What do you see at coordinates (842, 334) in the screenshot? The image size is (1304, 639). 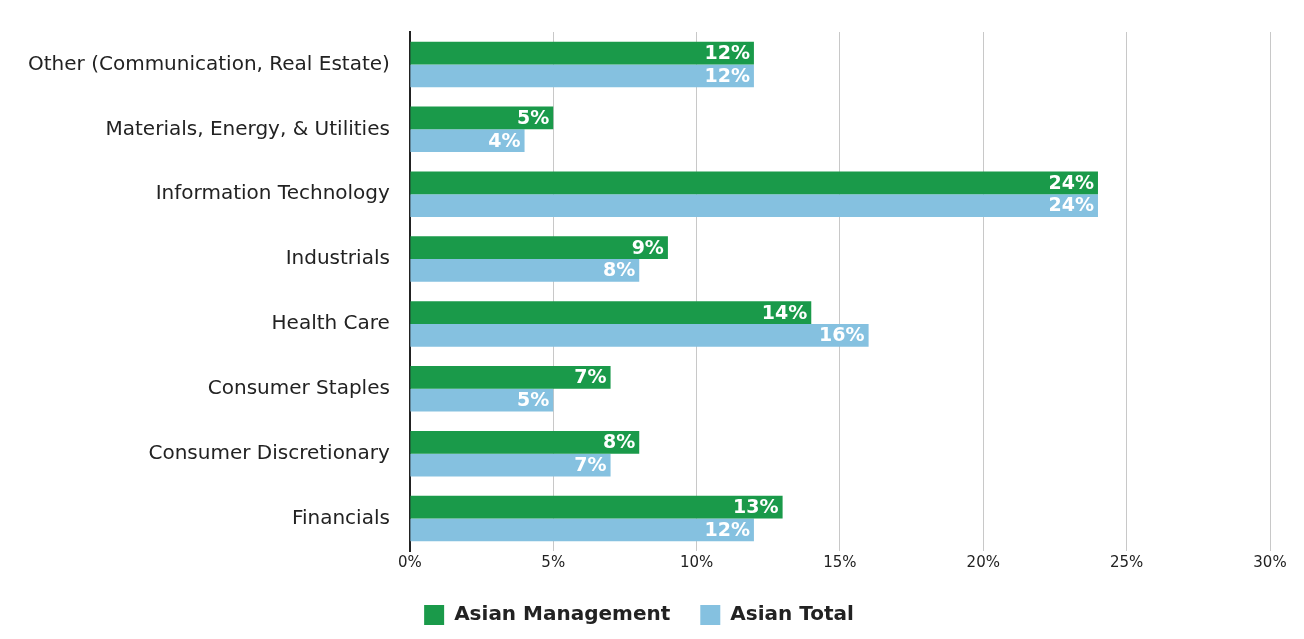 I see `data-label: 16%` at bounding box center [842, 334].